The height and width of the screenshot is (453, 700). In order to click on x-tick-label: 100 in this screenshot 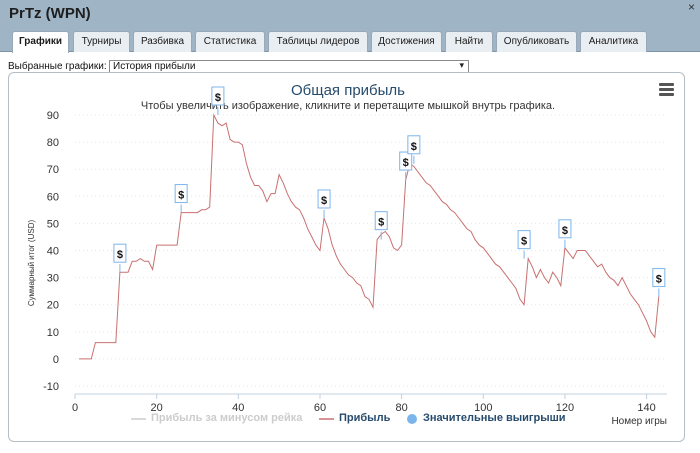, I will do `click(483, 408)`.